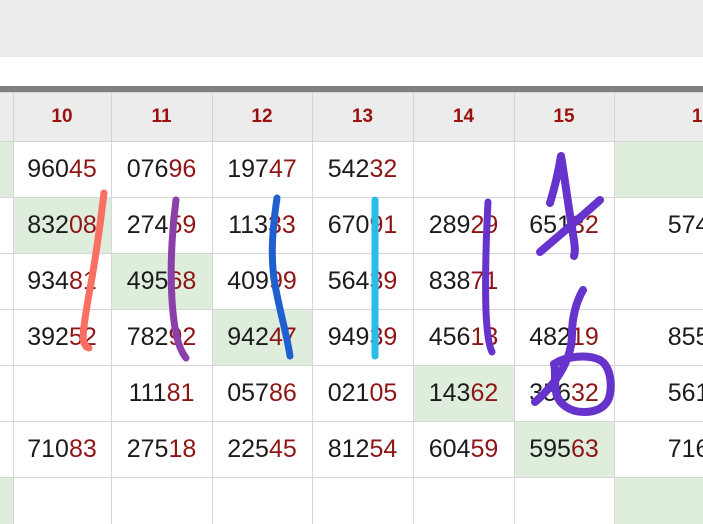 The width and height of the screenshot is (703, 524). Describe the element at coordinates (449, 393) in the screenshot. I see `cell-digits-high: 143` at that location.